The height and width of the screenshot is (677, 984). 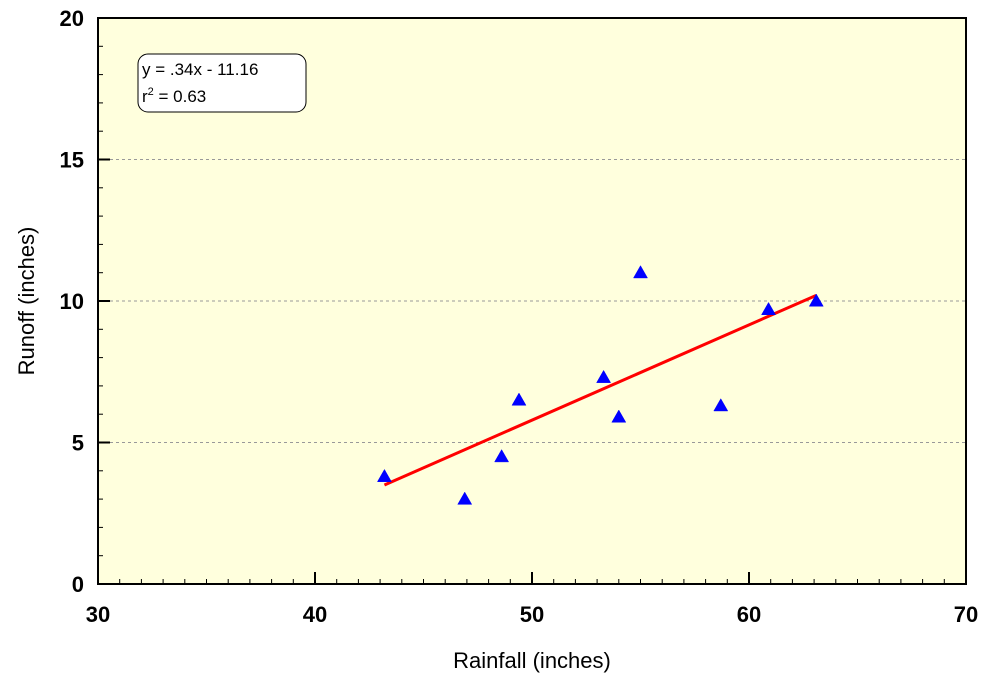 I want to click on x-tick-labels: 30 40 50 60 70, so click(x=532, y=614).